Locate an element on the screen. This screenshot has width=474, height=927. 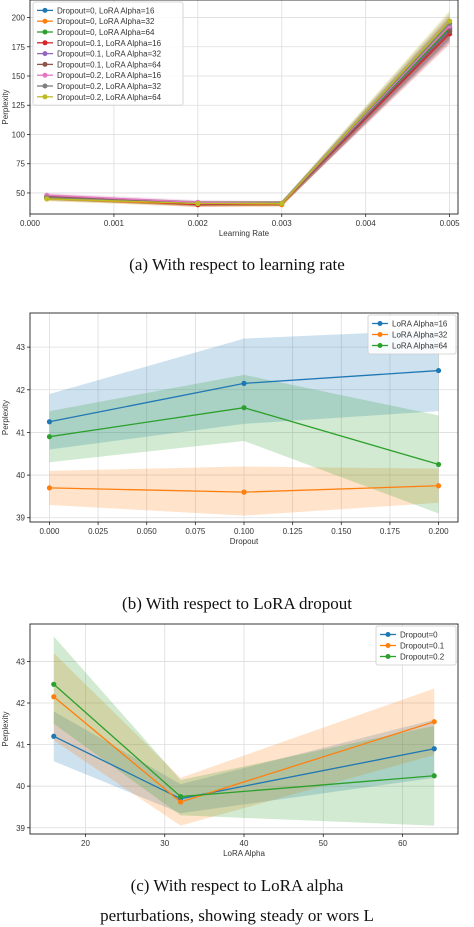
x-tick-label: 0.050 is located at coordinates (147, 531).